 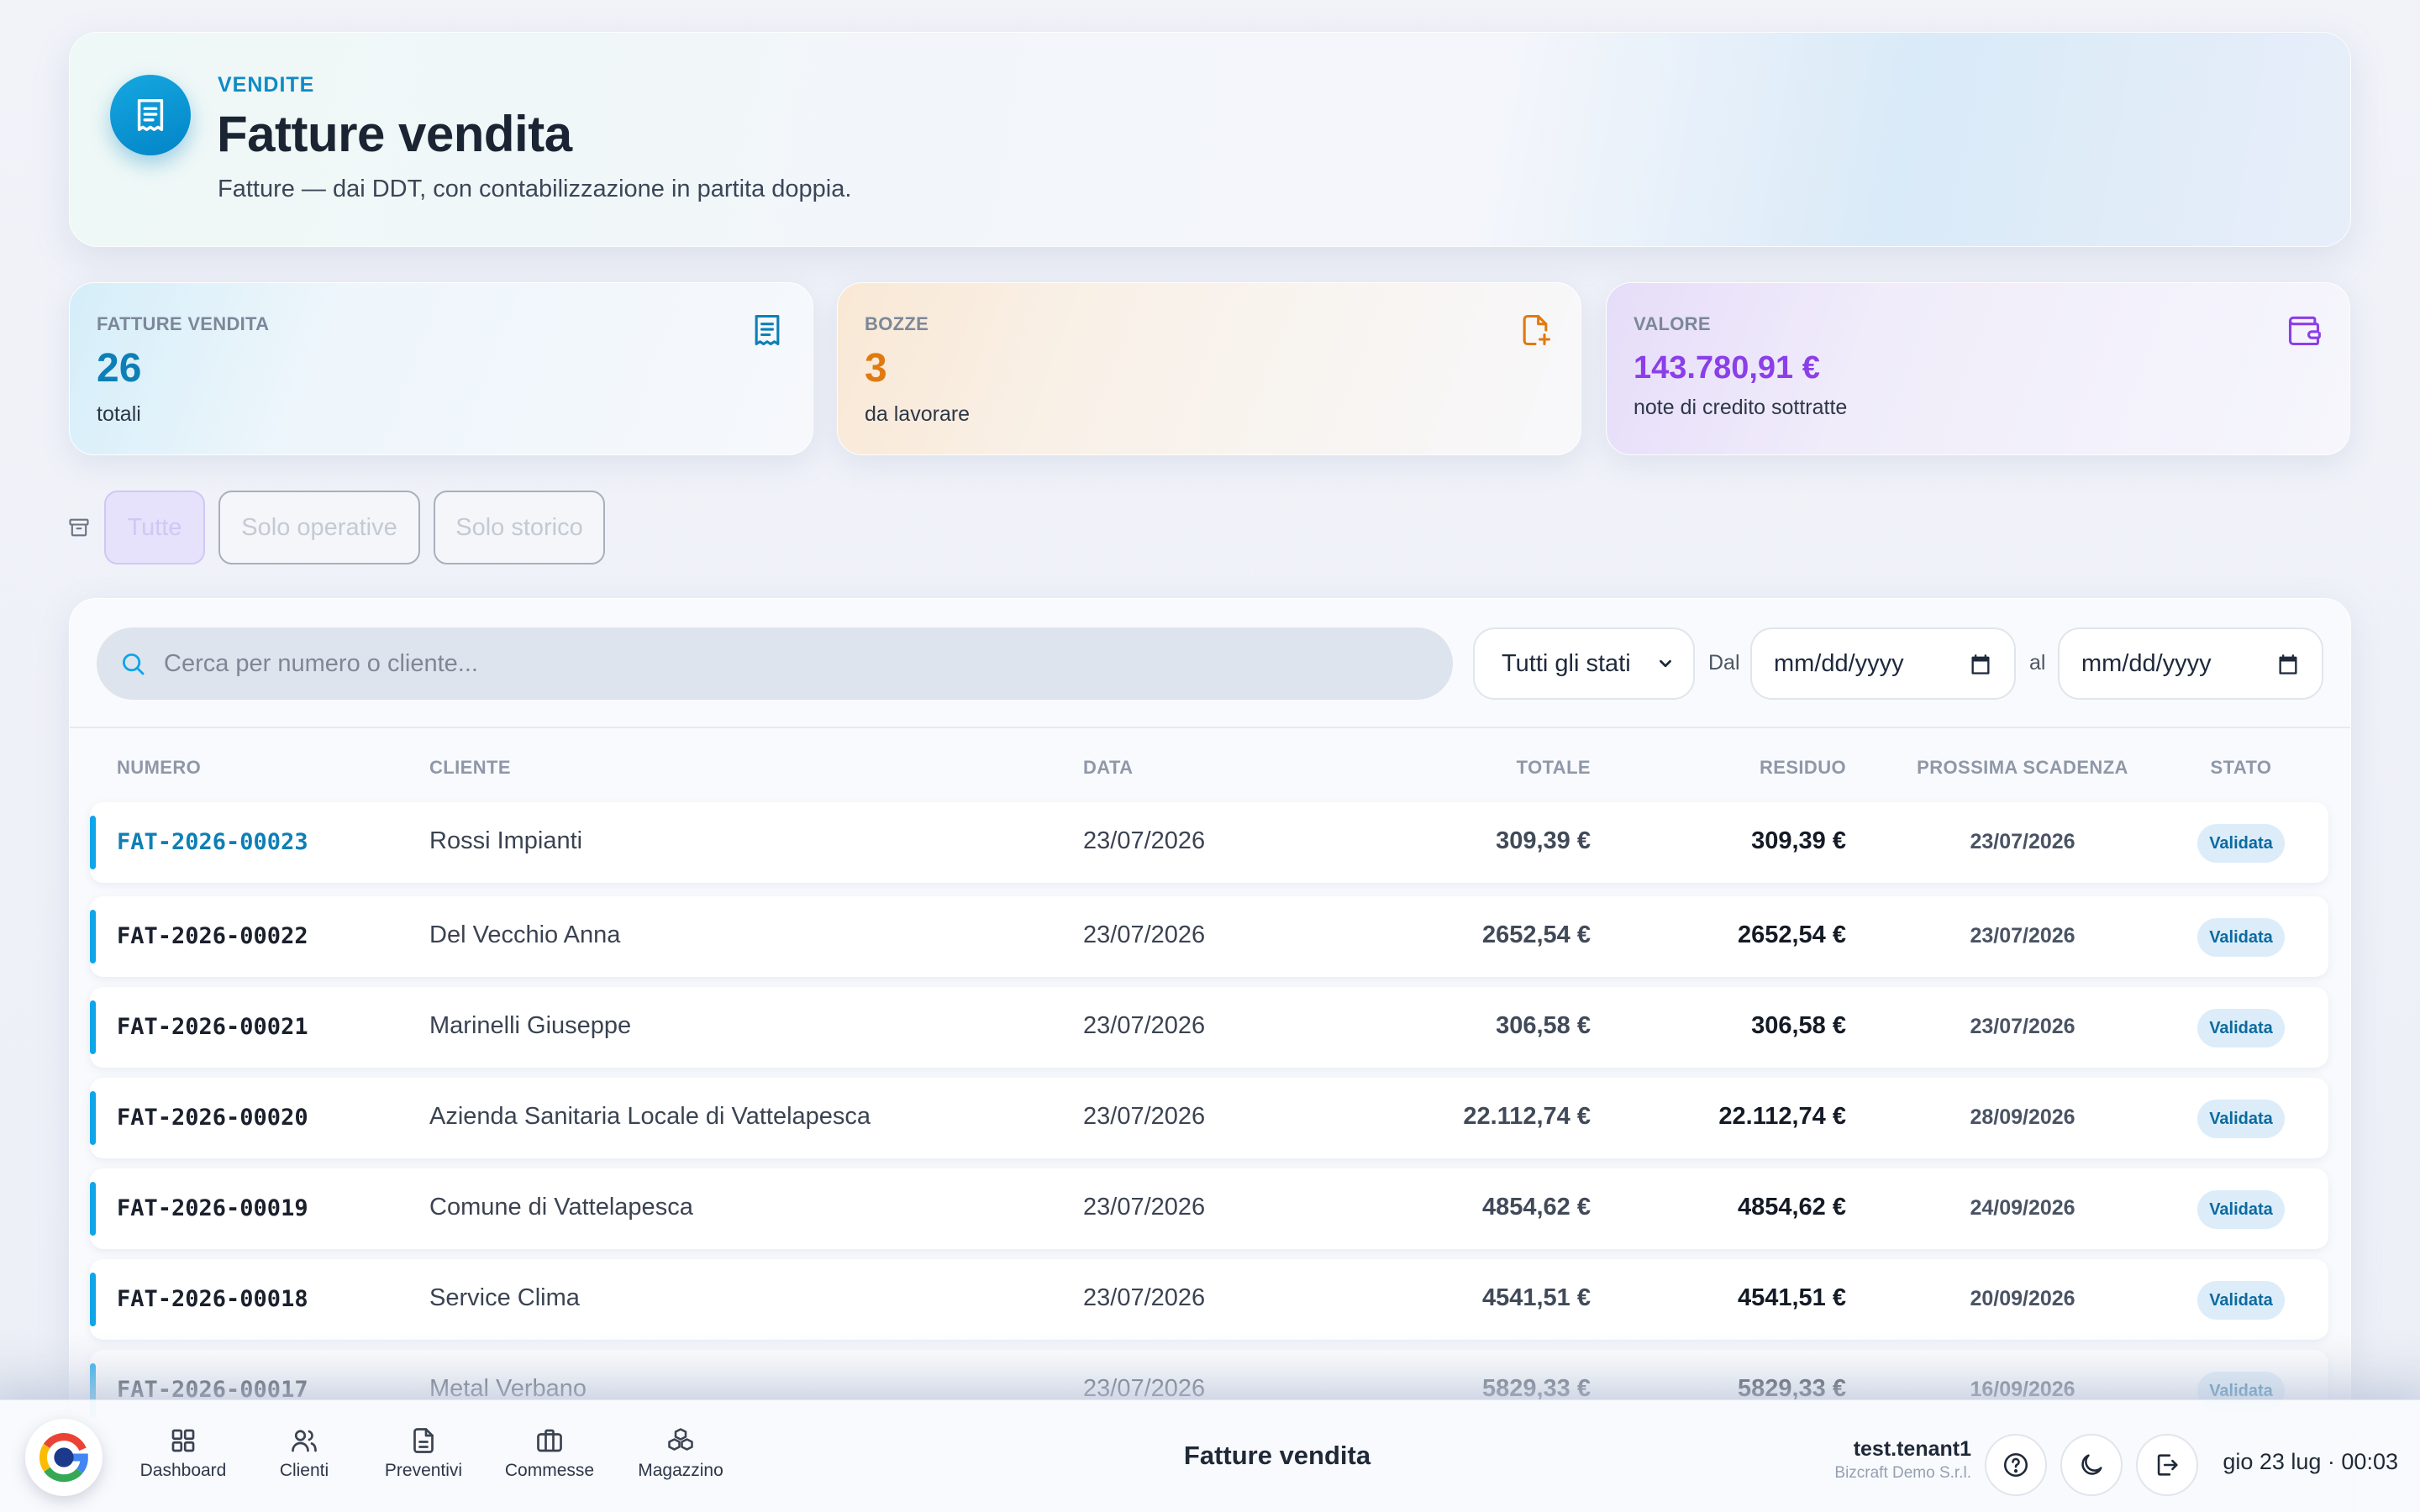 I want to click on date-to-placeholder: mm/dd/yyyy, so click(x=2147, y=663).